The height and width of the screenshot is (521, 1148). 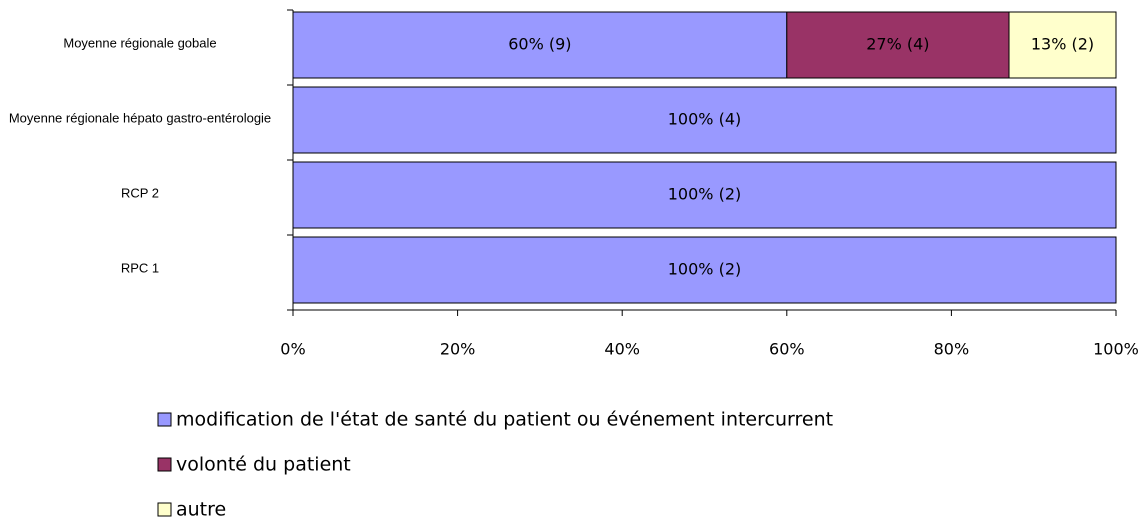 What do you see at coordinates (787, 349) in the screenshot?
I see `x-tick-label: 60%` at bounding box center [787, 349].